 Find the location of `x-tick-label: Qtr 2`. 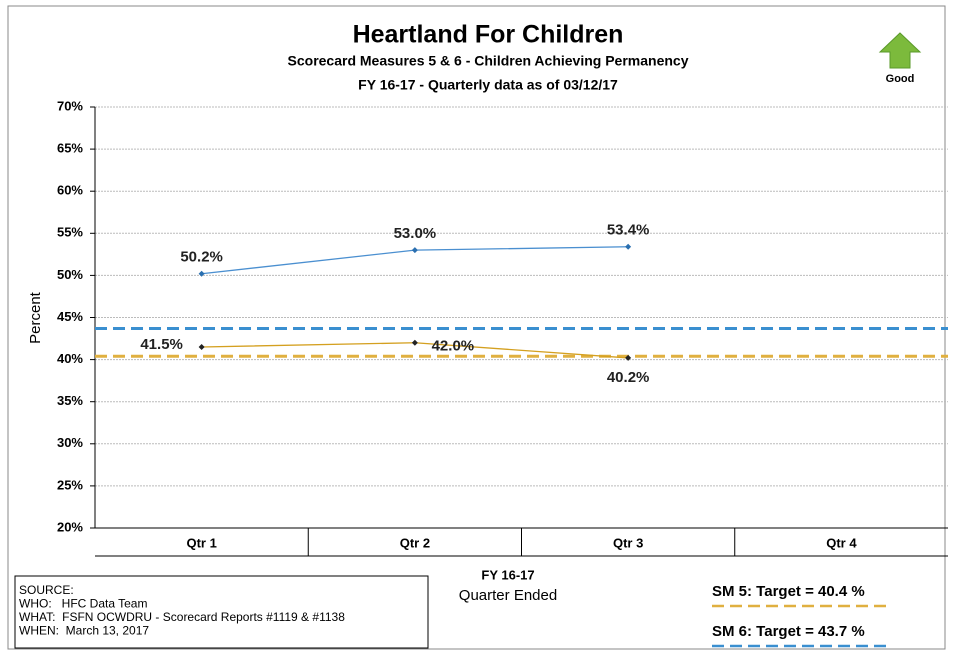

x-tick-label: Qtr 2 is located at coordinates (415, 542).